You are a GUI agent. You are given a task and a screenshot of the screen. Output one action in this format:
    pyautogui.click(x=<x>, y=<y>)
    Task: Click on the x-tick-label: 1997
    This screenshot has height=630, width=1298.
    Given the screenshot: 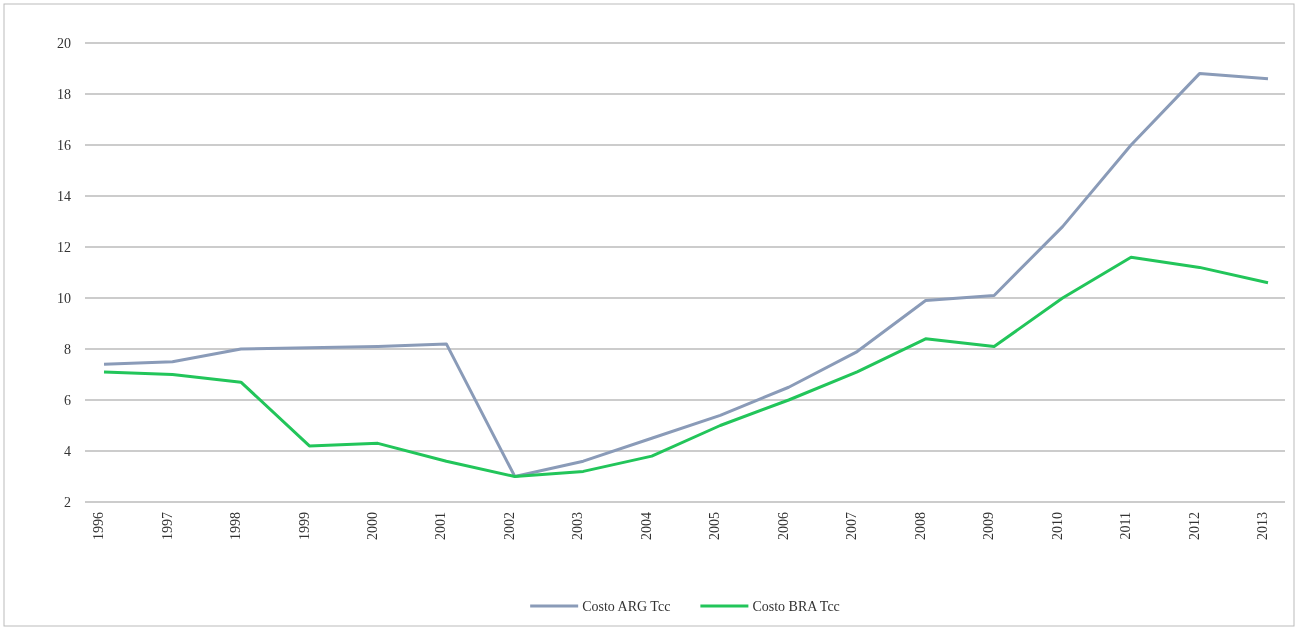 What is the action you would take?
    pyautogui.click(x=167, y=526)
    